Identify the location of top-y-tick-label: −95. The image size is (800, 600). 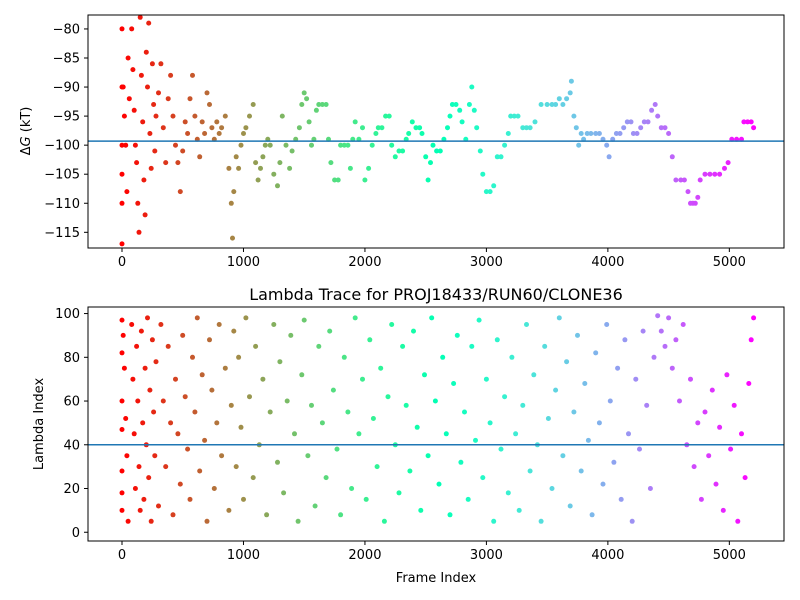
(66, 117).